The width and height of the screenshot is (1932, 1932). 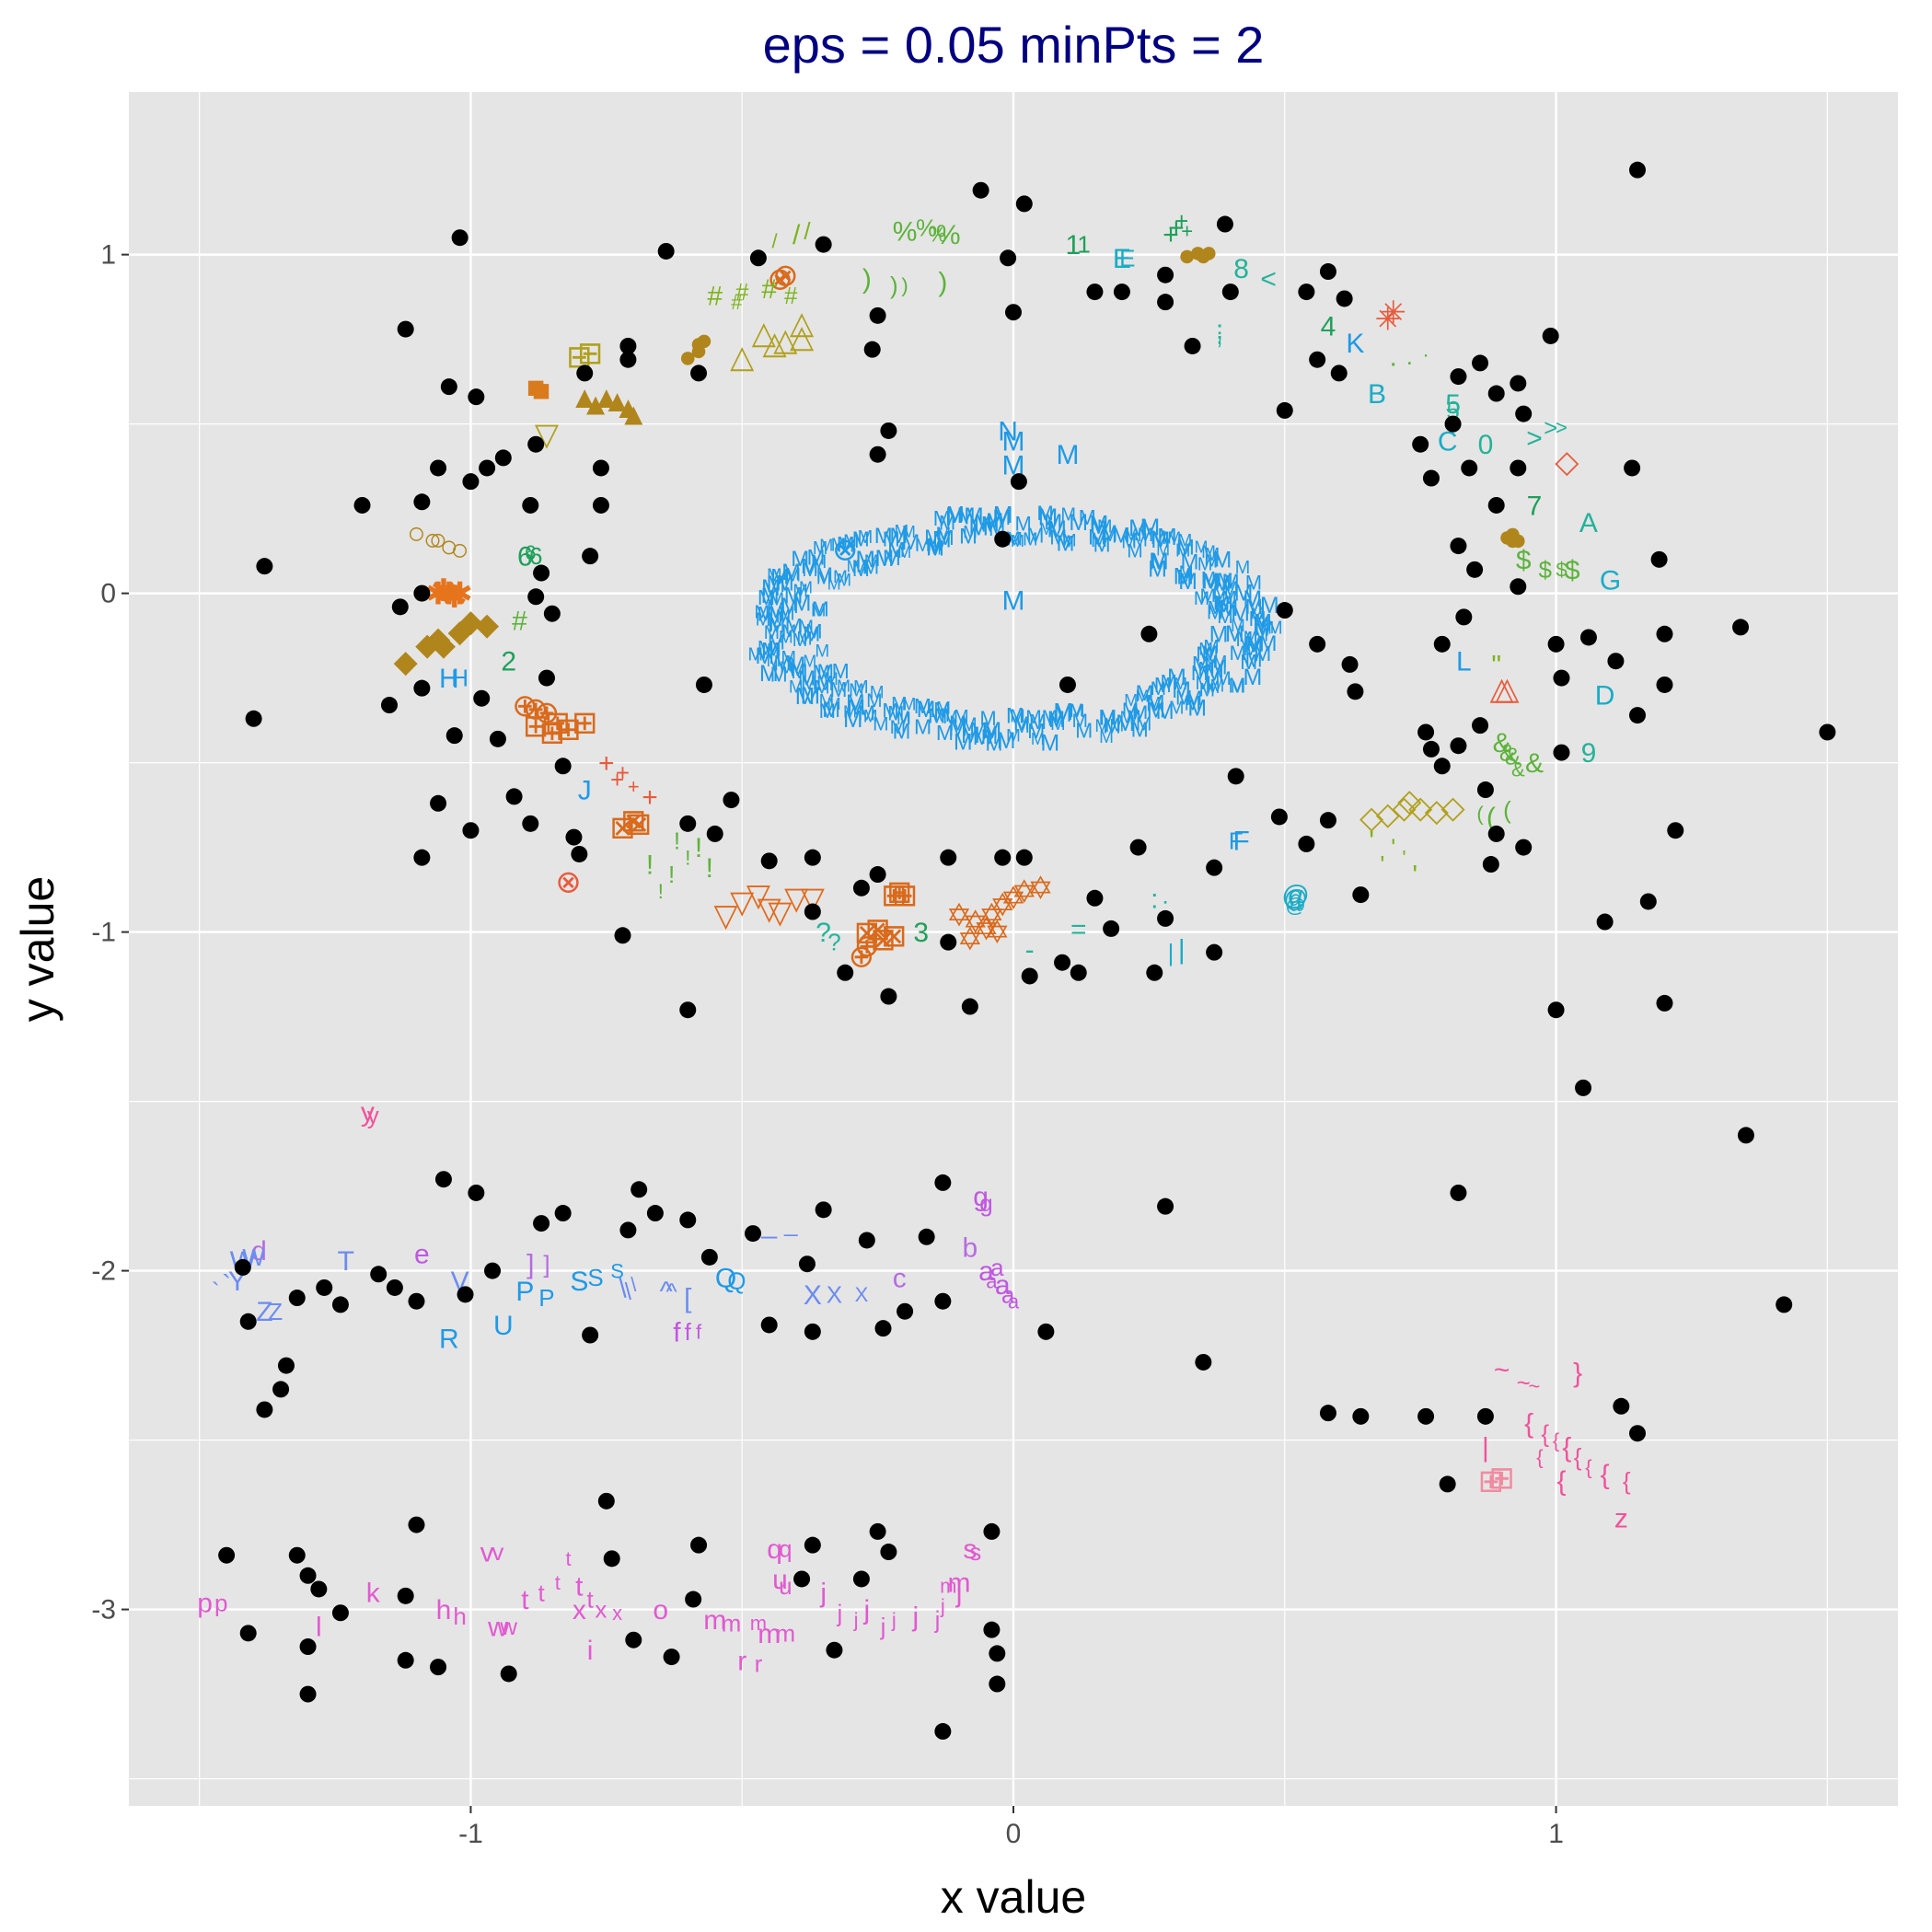 I want to click on cluster-point: ◆, so click(x=461, y=632).